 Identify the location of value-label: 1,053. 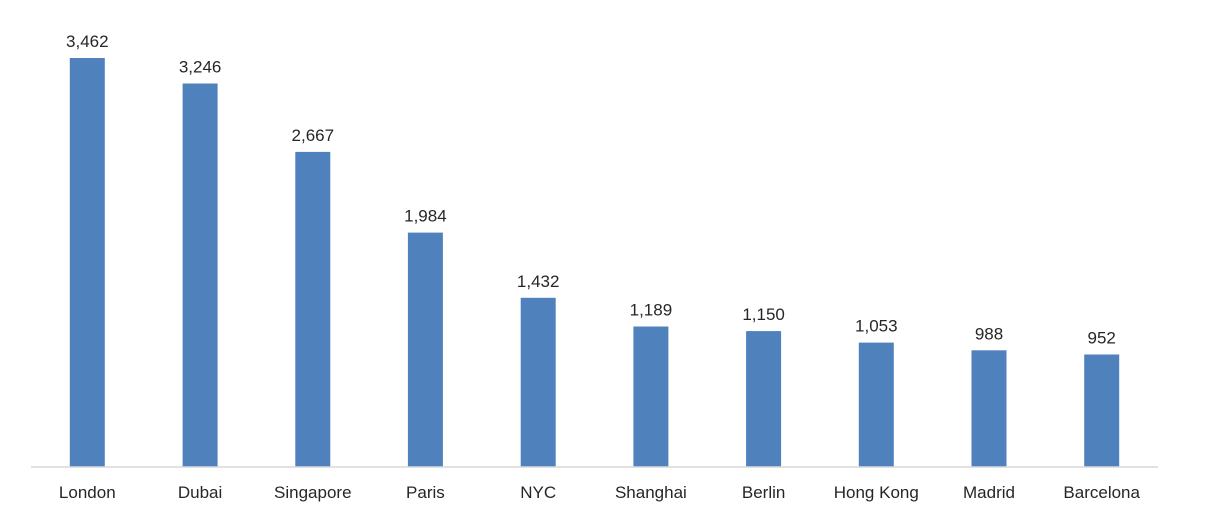
(876, 326).